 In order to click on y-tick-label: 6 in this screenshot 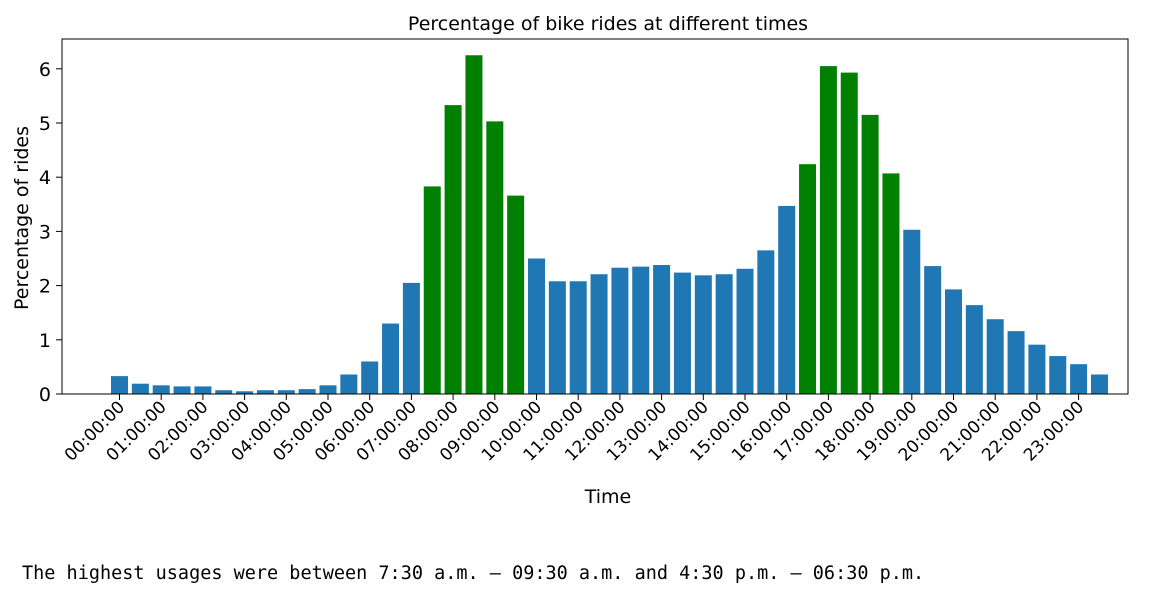, I will do `click(45, 70)`.